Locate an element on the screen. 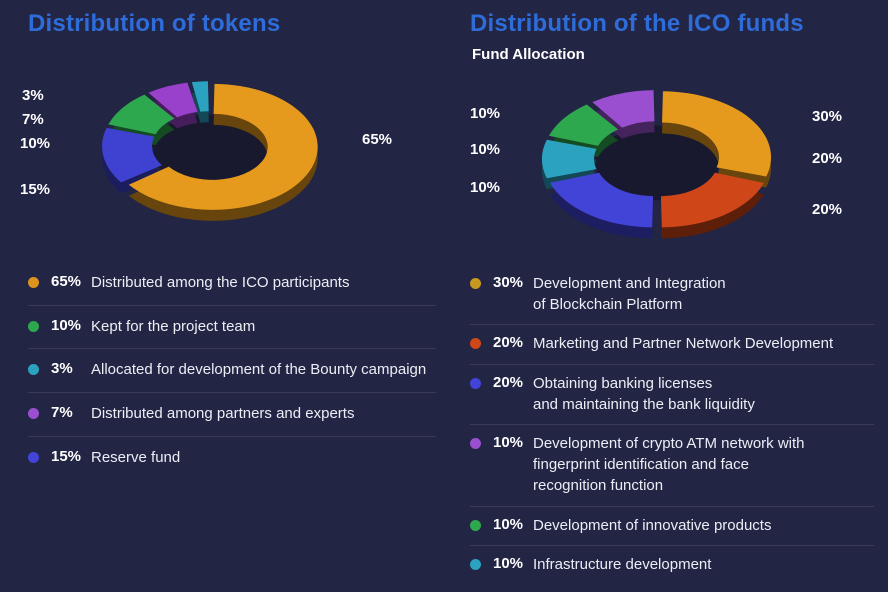 The height and width of the screenshot is (592, 888). legend-text: Development of innovative products is located at coordinates (652, 525).